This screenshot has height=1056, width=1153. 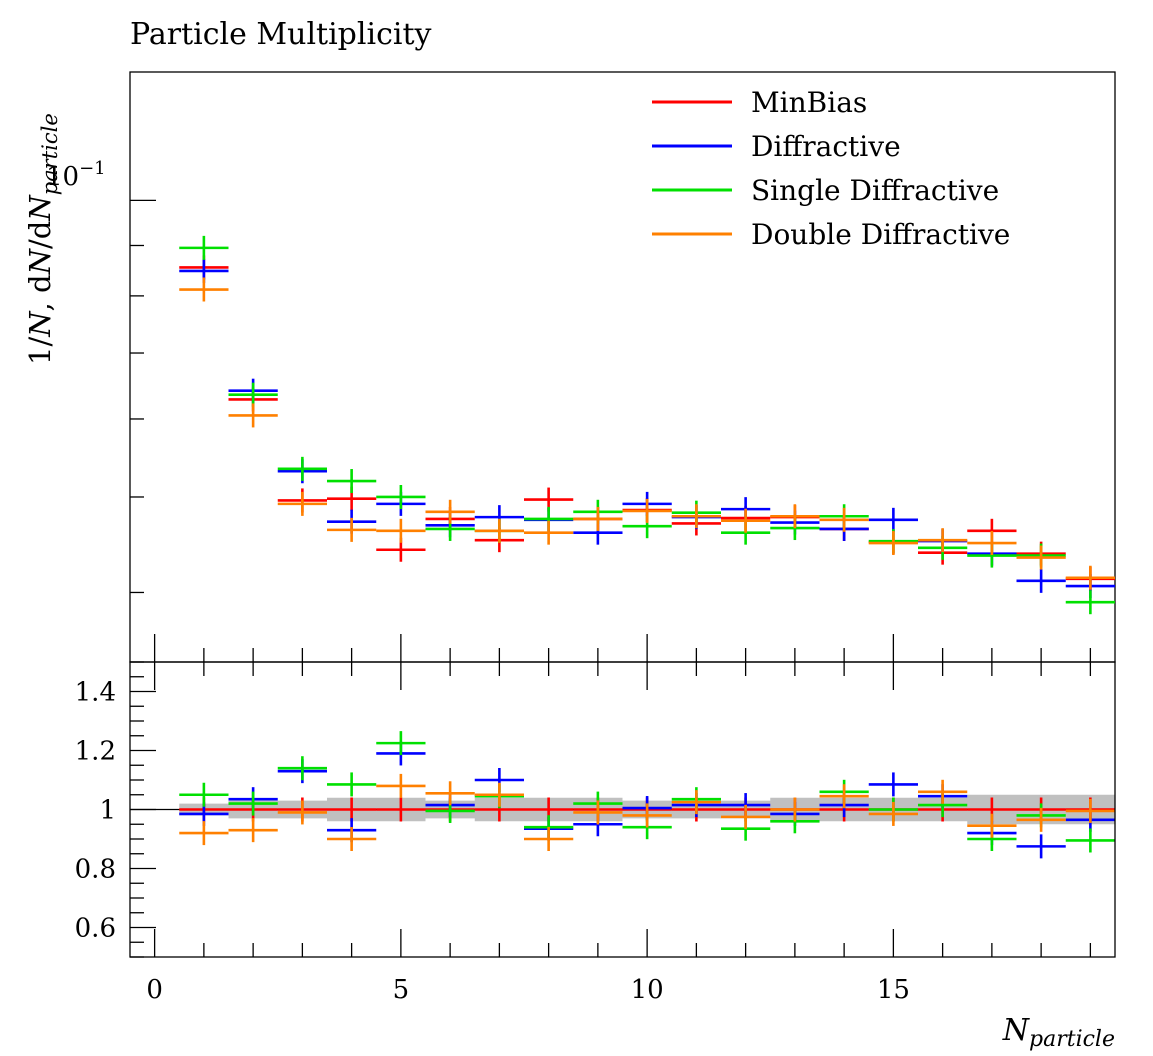 What do you see at coordinates (1072, 1039) in the screenshot?
I see `xlabel-part: particle` at bounding box center [1072, 1039].